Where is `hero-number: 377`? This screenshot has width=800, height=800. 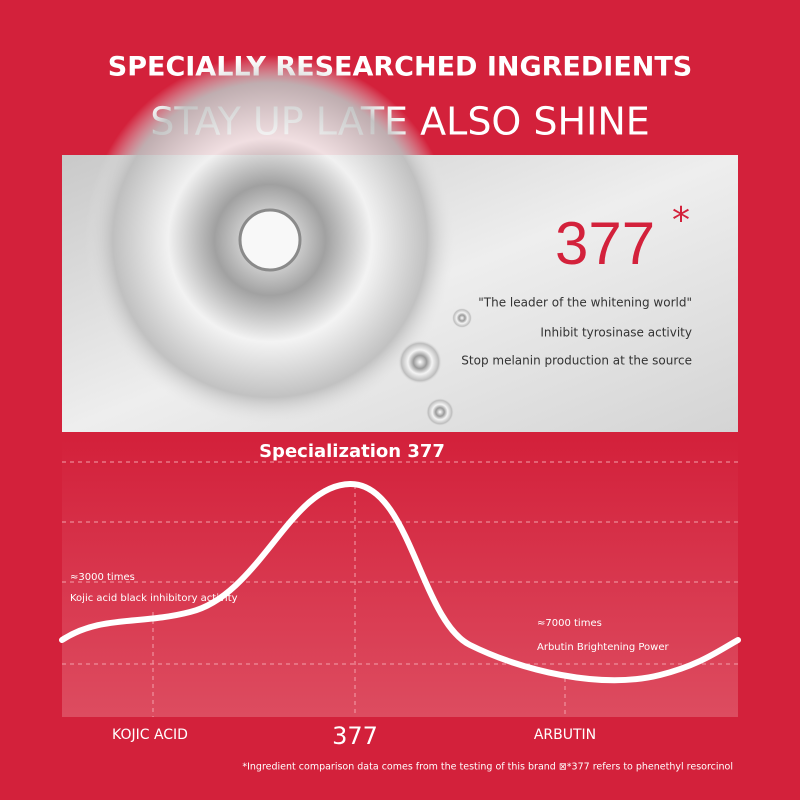 hero-number: 377 is located at coordinates (605, 243).